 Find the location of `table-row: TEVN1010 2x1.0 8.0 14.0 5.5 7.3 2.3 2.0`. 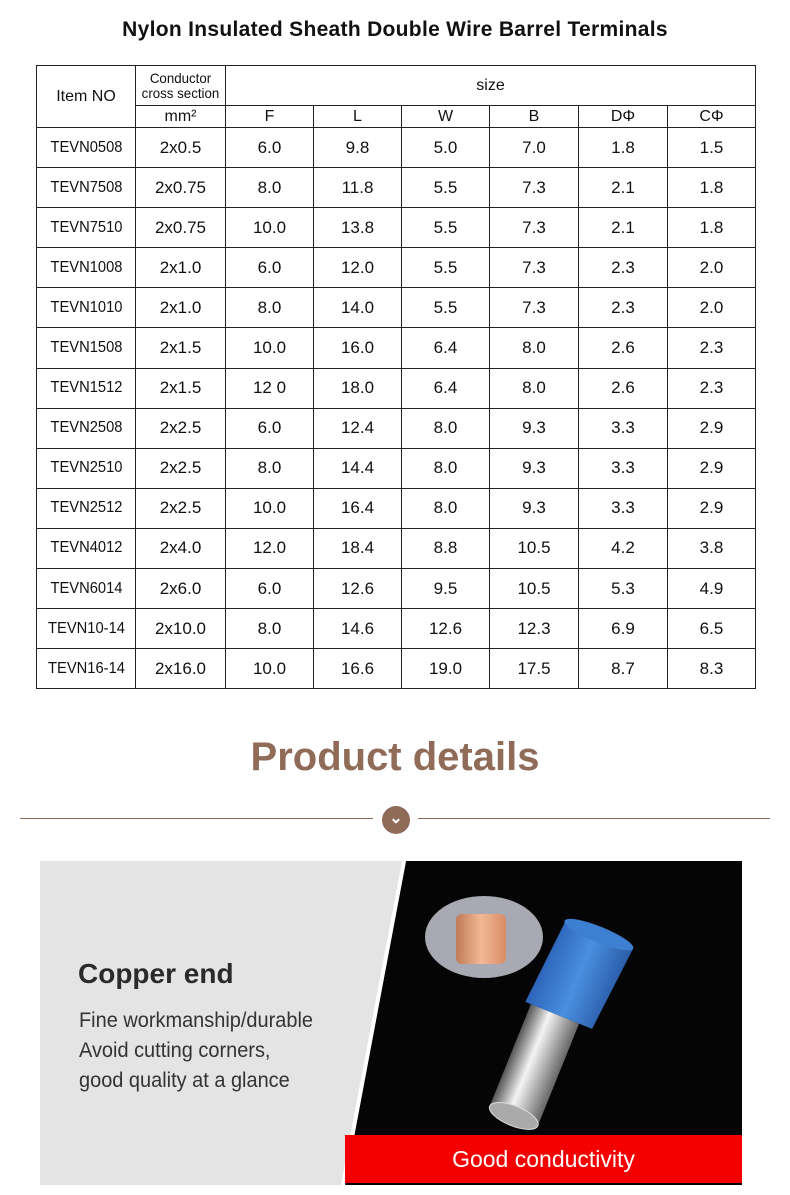

table-row: TEVN1010 2x1.0 8.0 14.0 5.5 7.3 2.3 2.0 is located at coordinates (396, 308).